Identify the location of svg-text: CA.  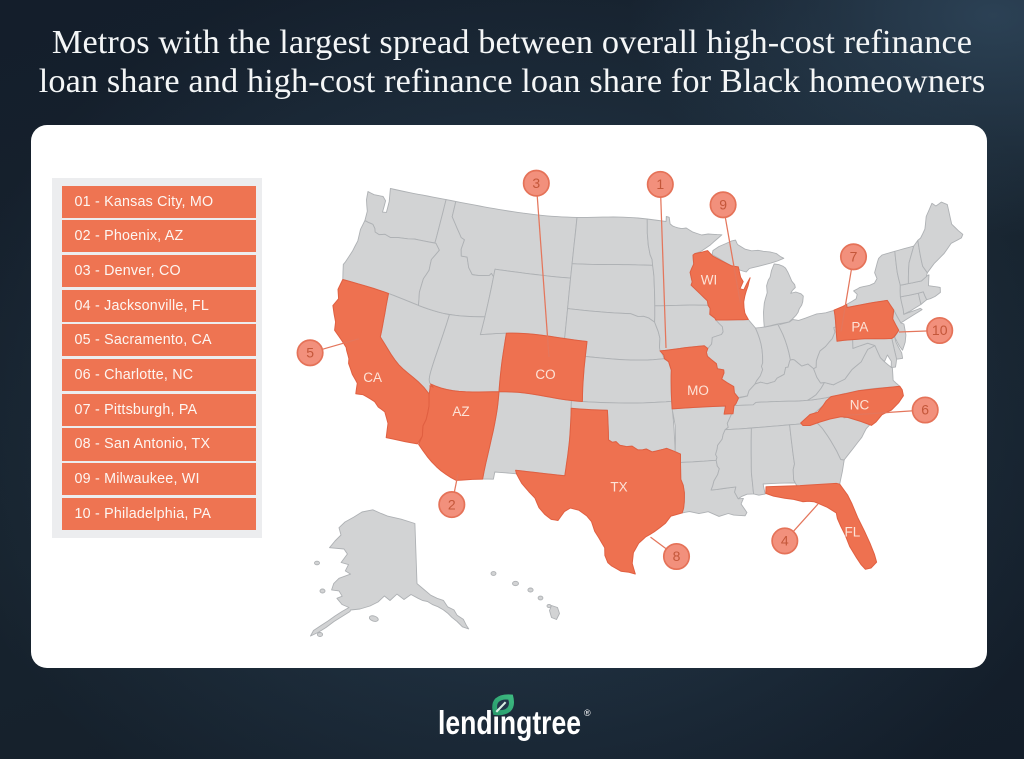
(372, 377).